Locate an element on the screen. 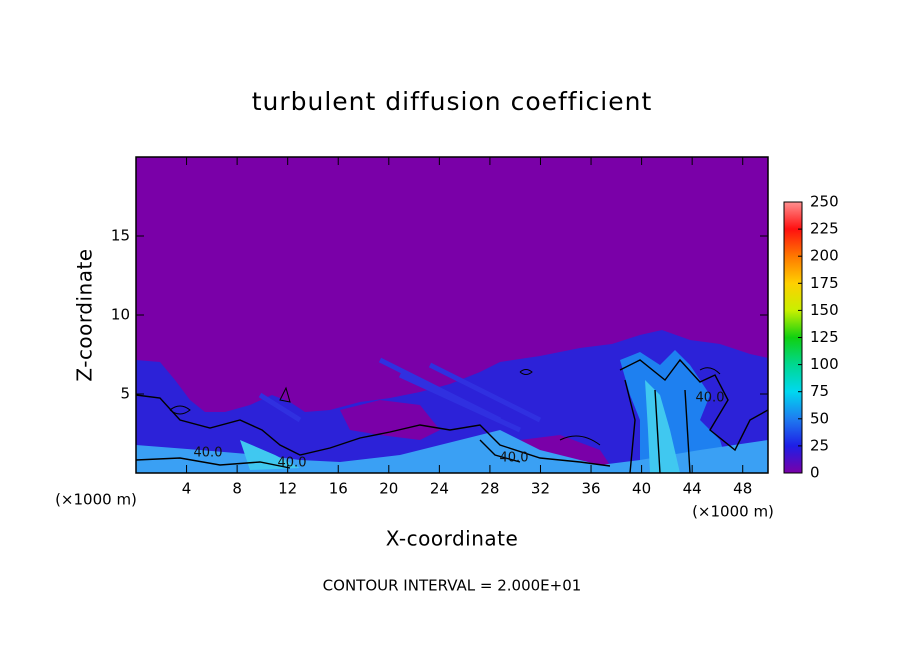 The image size is (904, 654). field-streak is located at coordinates (400, 395).